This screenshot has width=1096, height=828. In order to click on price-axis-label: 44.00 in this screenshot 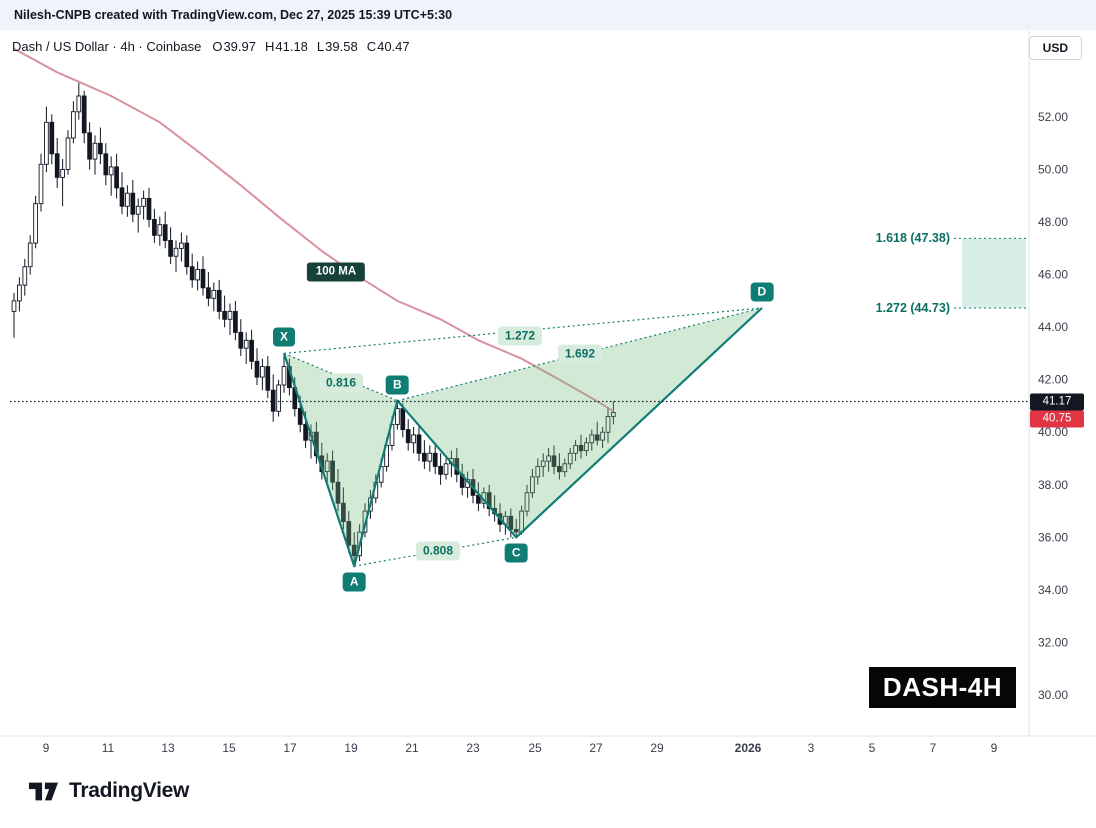, I will do `click(1053, 327)`.